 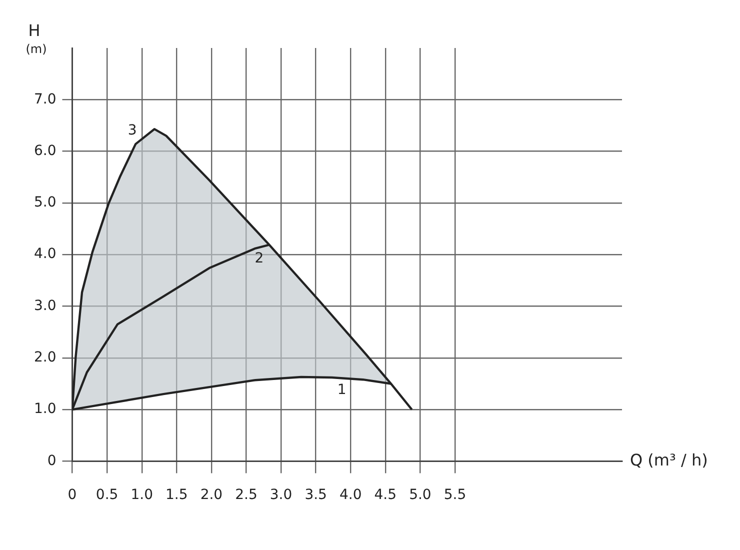 What do you see at coordinates (455, 495) in the screenshot?
I see `x-tick-label: 5.5` at bounding box center [455, 495].